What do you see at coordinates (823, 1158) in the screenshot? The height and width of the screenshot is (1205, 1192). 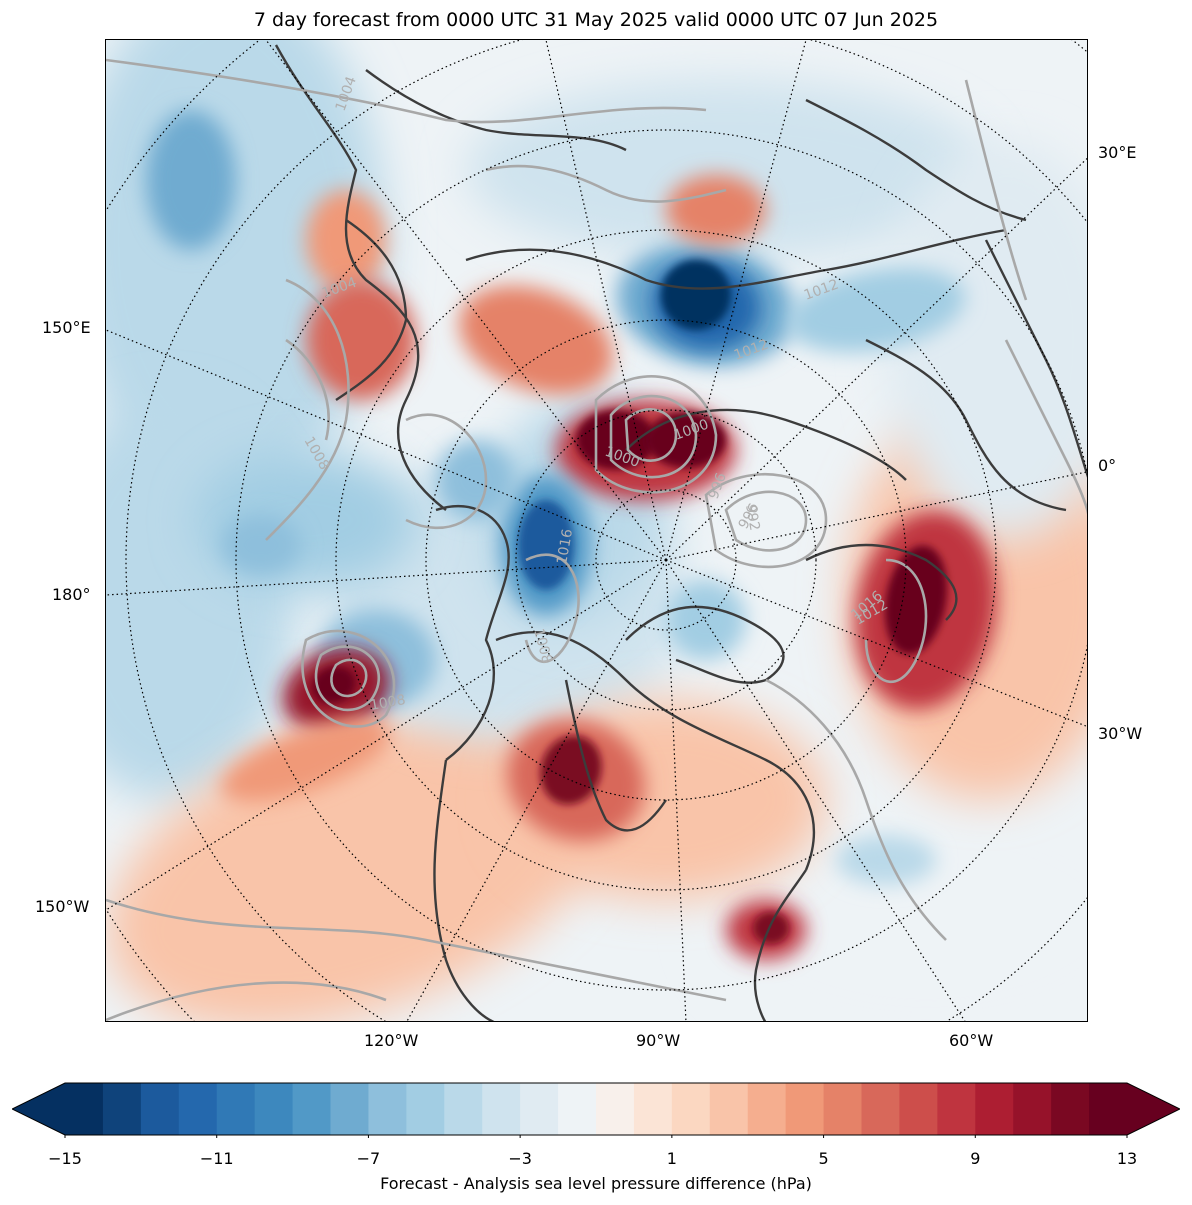 I see `colorbar-tick-label: 5` at bounding box center [823, 1158].